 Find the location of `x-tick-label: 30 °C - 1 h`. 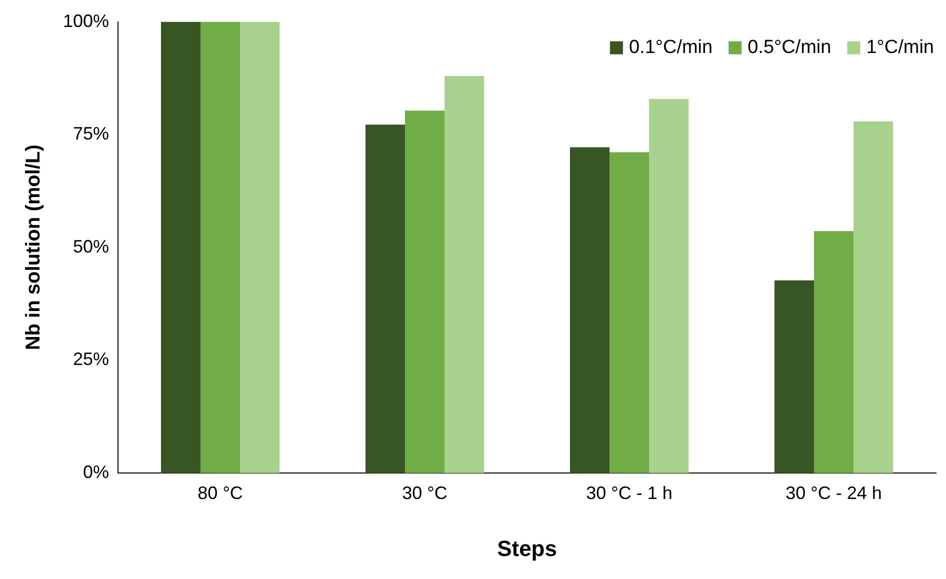

x-tick-label: 30 °C - 1 h is located at coordinates (629, 492).